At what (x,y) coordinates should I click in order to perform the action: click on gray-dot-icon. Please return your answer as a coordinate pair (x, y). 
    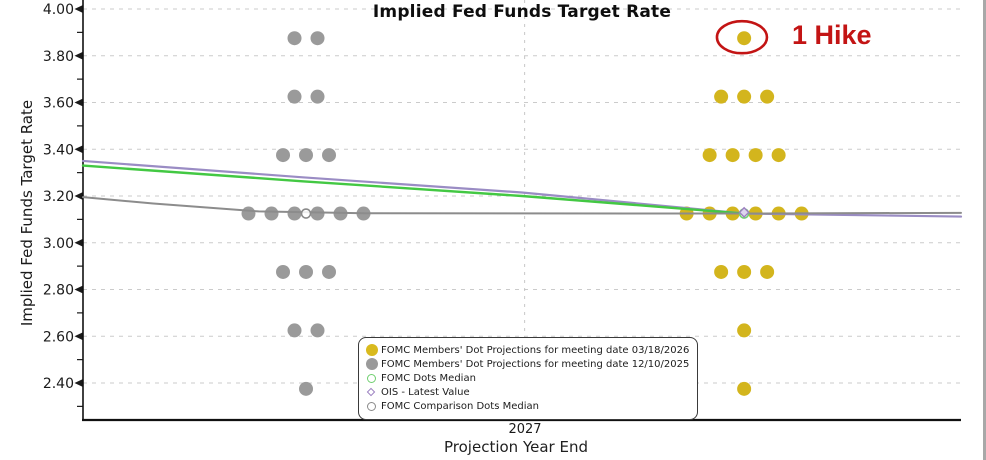
    Looking at the image, I should click on (372, 364).